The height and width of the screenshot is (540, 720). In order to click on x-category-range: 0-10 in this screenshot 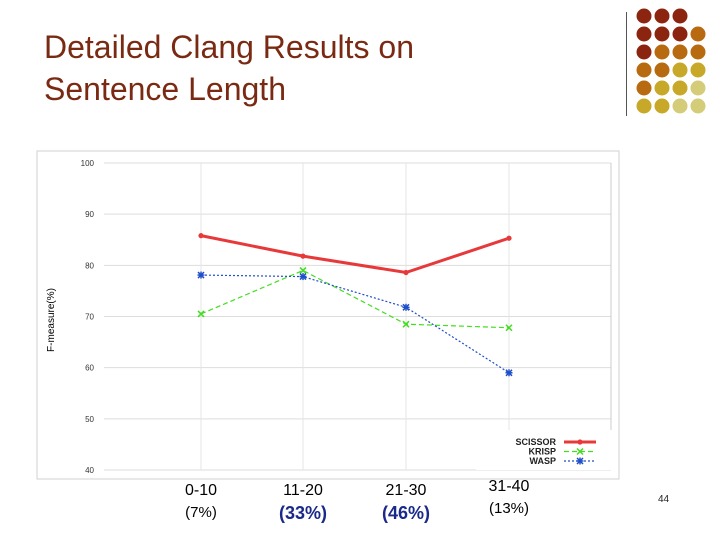, I will do `click(201, 490)`.